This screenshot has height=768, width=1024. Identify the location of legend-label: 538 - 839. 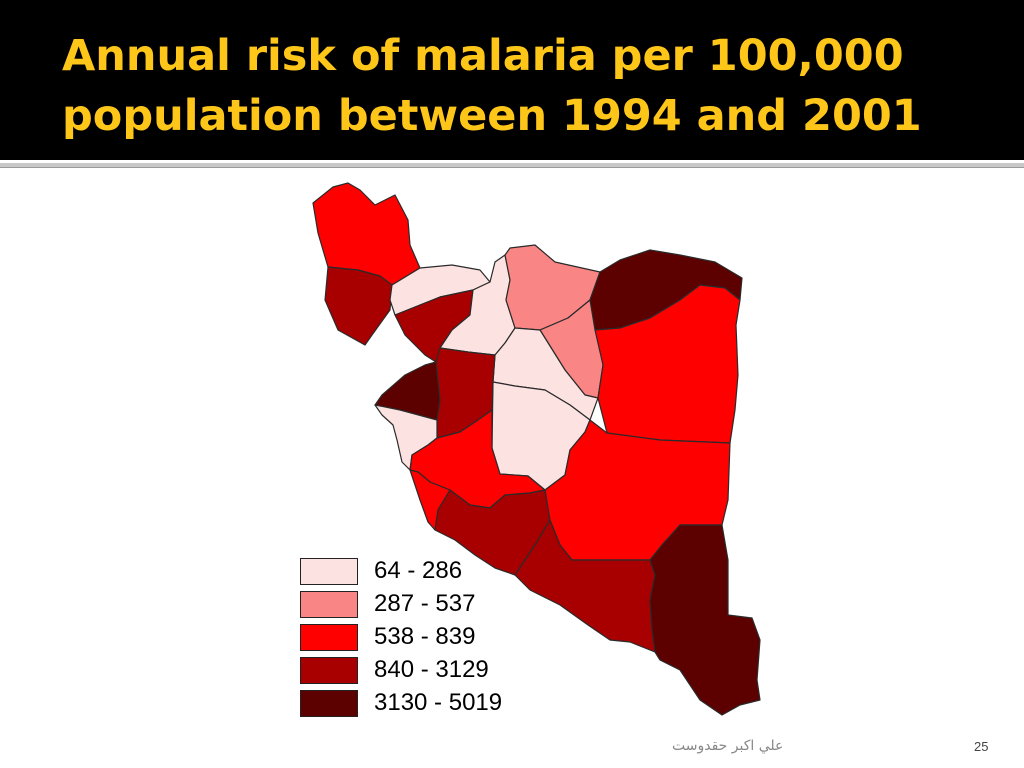
(425, 636).